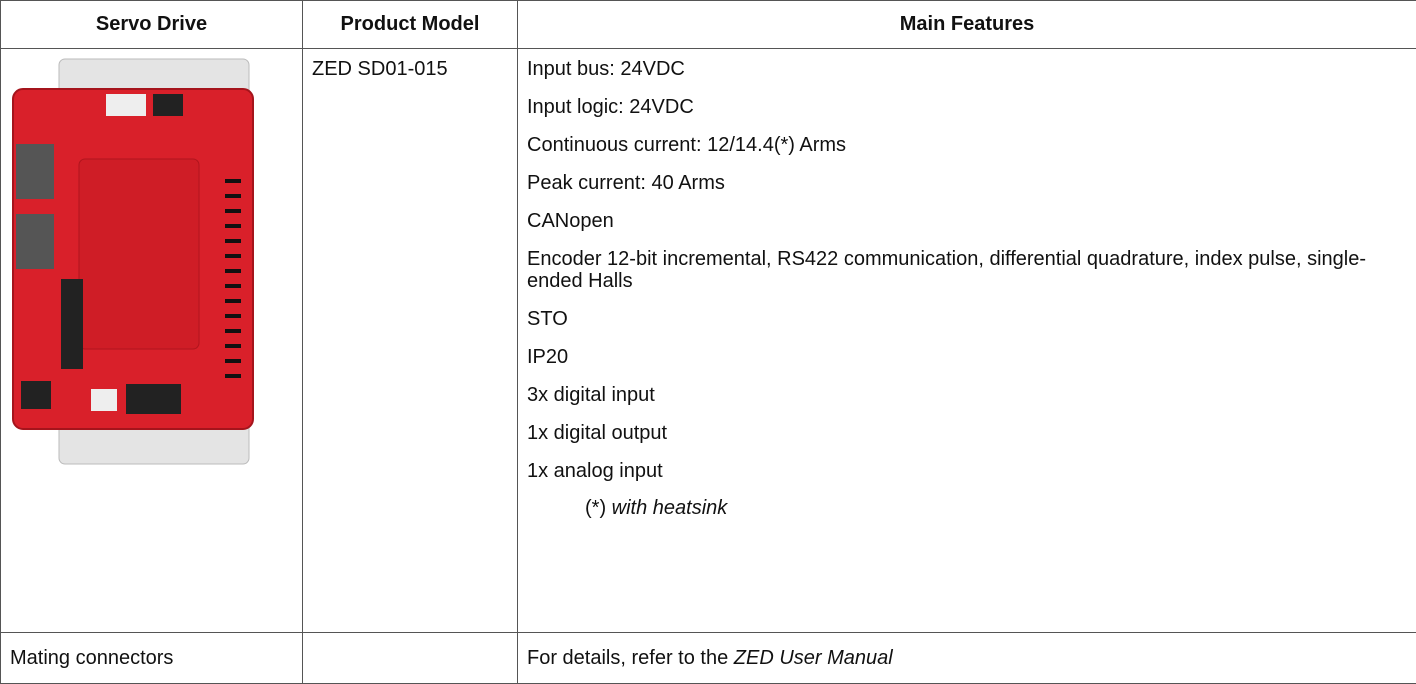  I want to click on note-text: with heatsink, so click(670, 508).